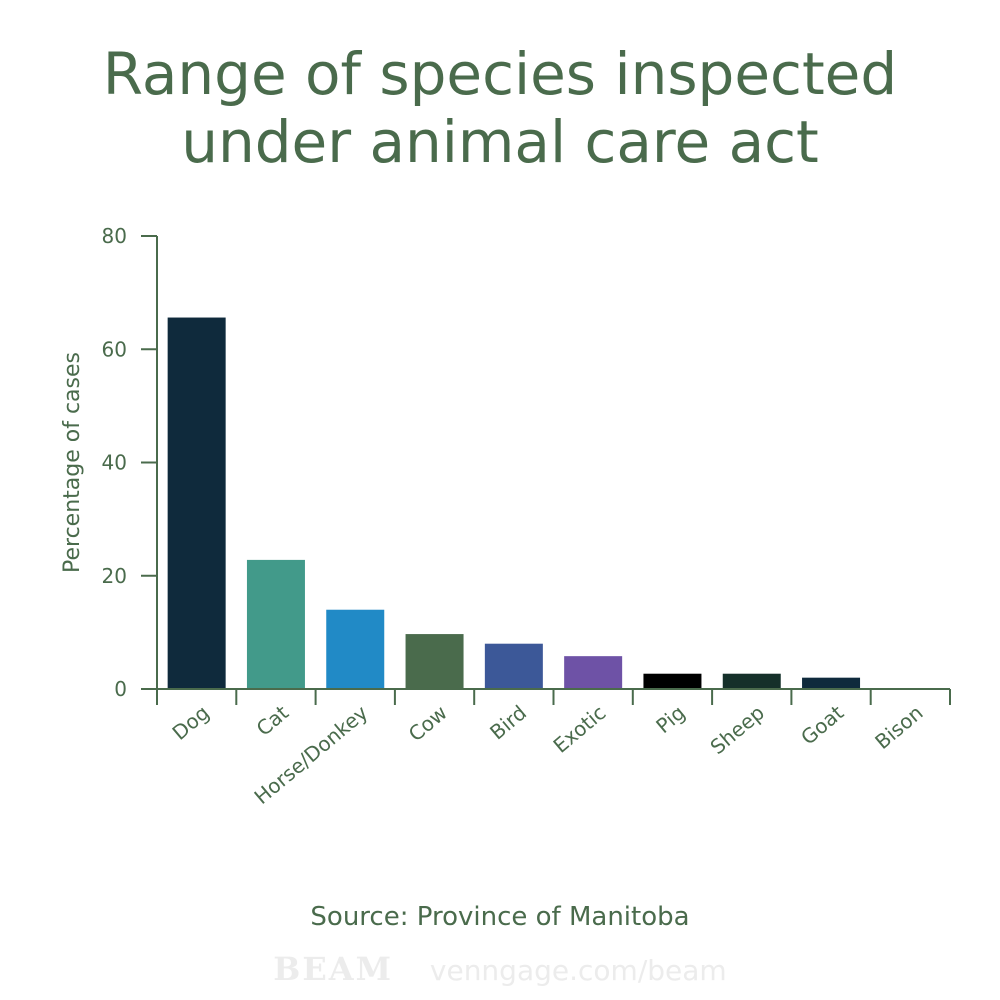  Describe the element at coordinates (196, 503) in the screenshot. I see `bar-dog` at that location.